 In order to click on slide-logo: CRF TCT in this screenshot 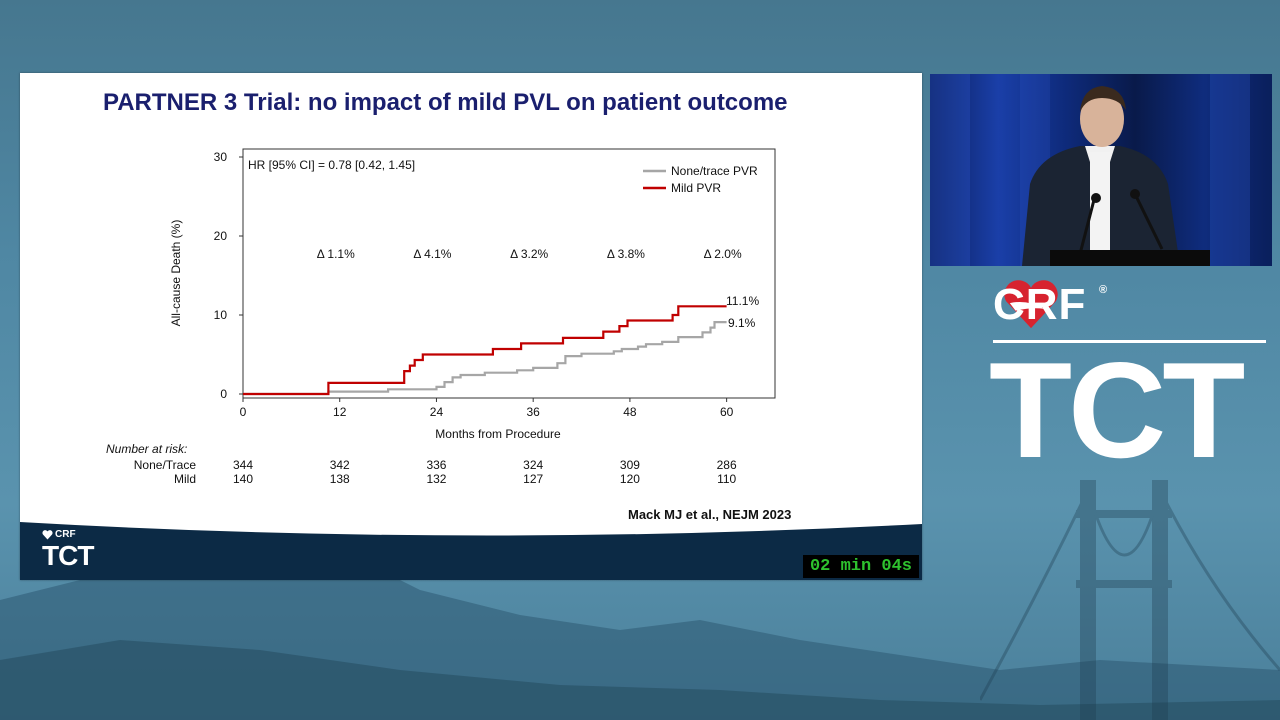, I will do `click(68, 550)`.